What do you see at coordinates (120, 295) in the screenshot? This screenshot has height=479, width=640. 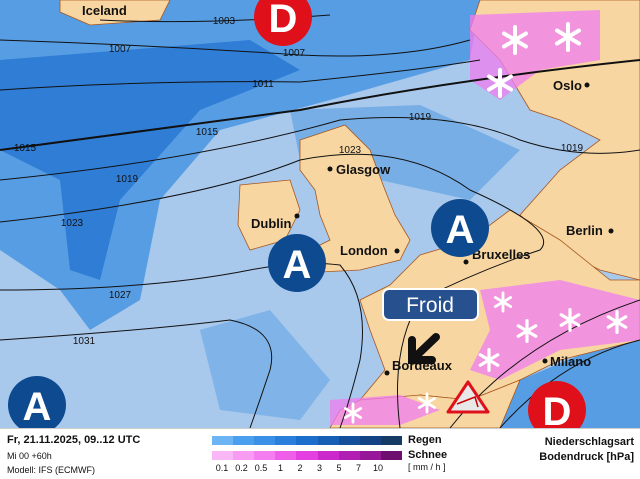 I see `isobar-label: 1027` at bounding box center [120, 295].